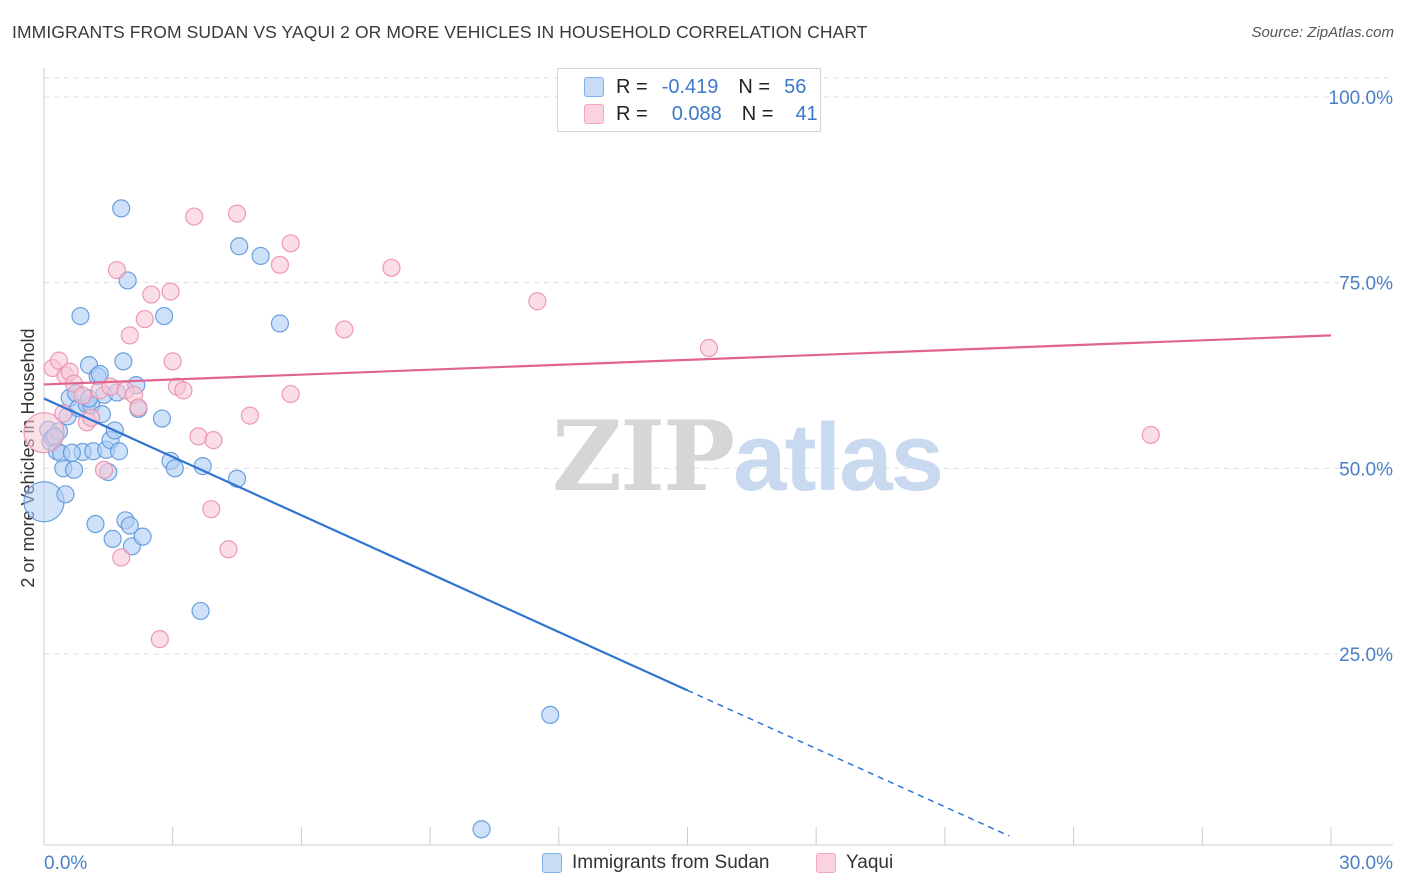  What do you see at coordinates (687, 360) in the screenshot?
I see `yaqui-trendline` at bounding box center [687, 360].